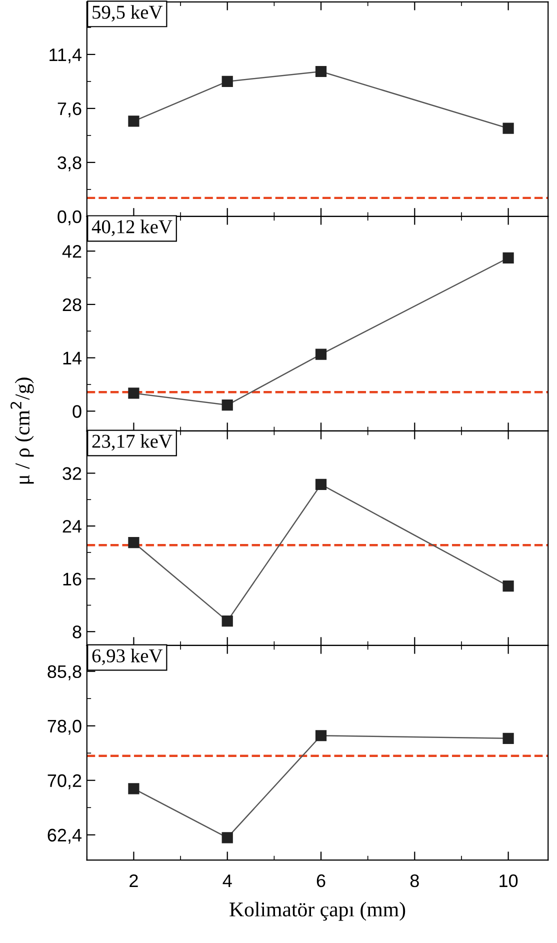  What do you see at coordinates (72, 305) in the screenshot?
I see `y-tick-label: 28` at bounding box center [72, 305].